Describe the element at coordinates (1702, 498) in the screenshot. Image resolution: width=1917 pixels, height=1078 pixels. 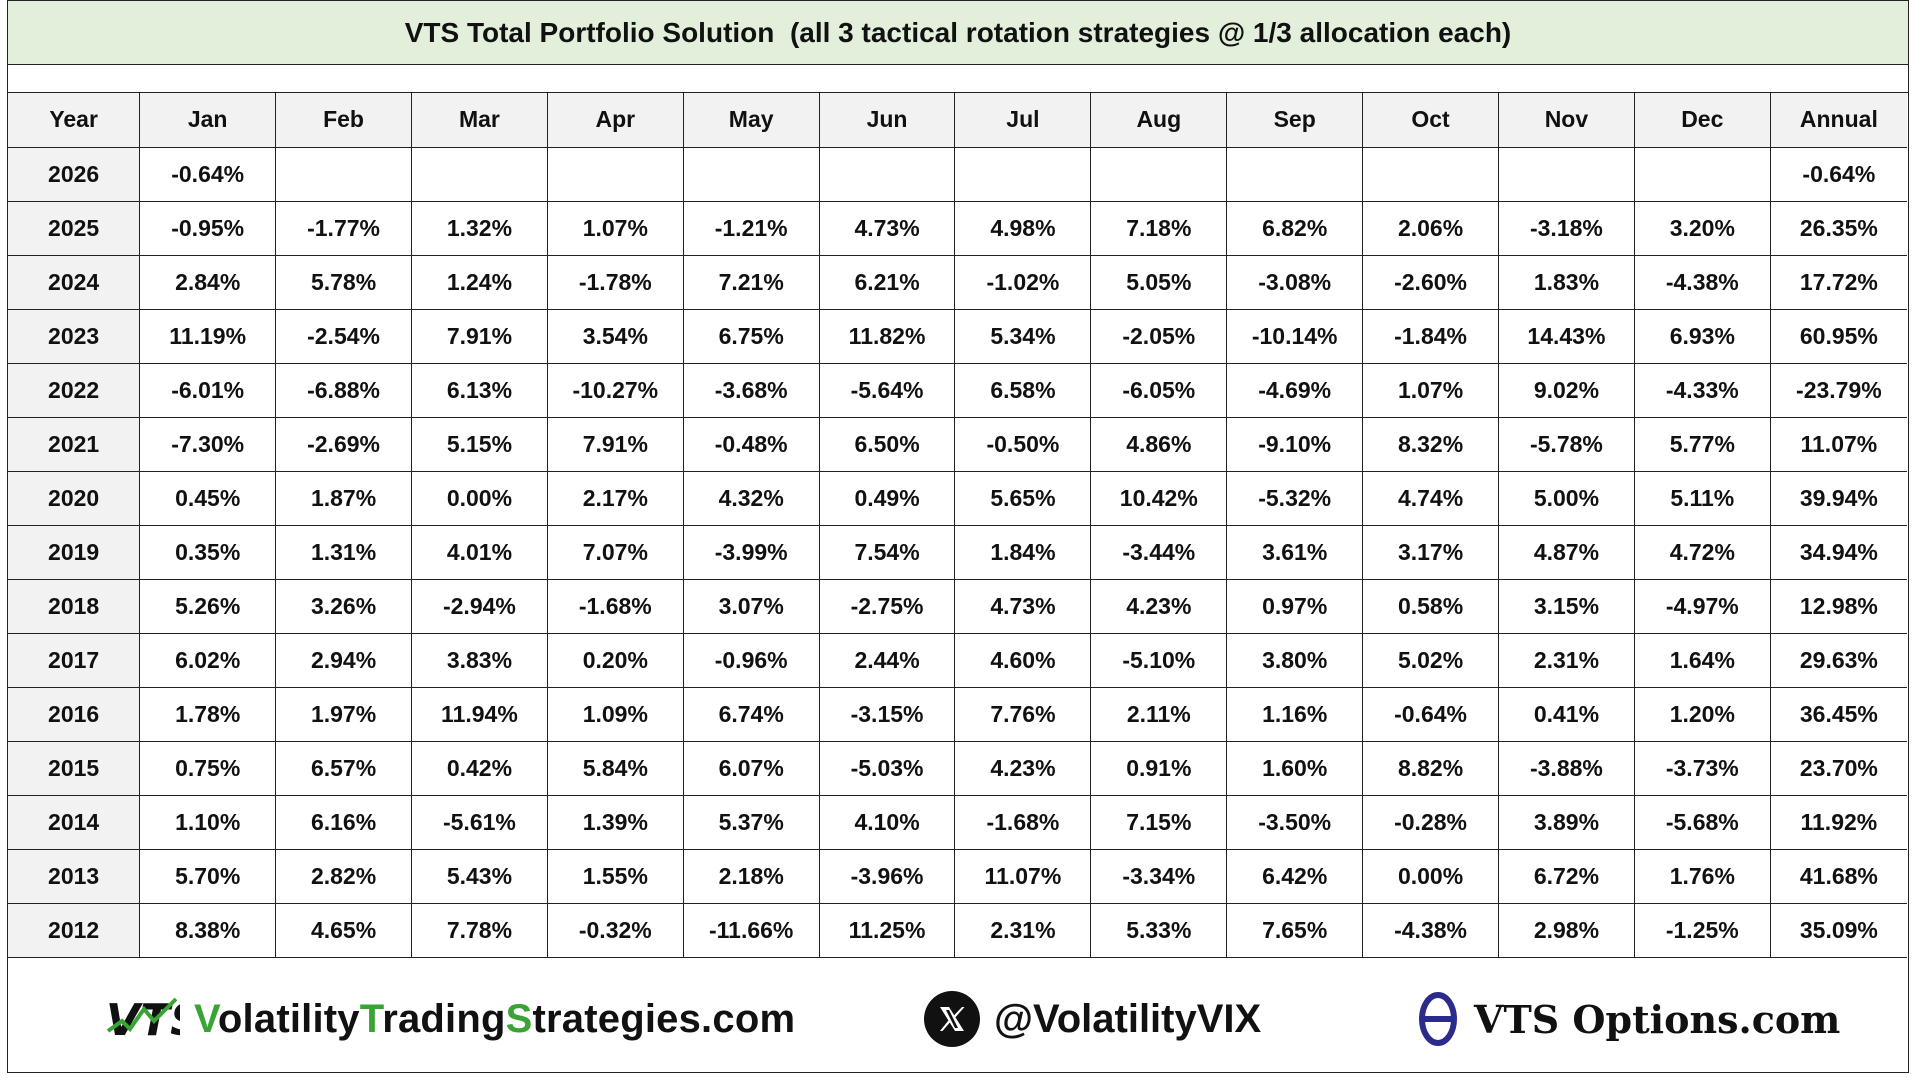
I see `month-cell: 5.11%` at that location.